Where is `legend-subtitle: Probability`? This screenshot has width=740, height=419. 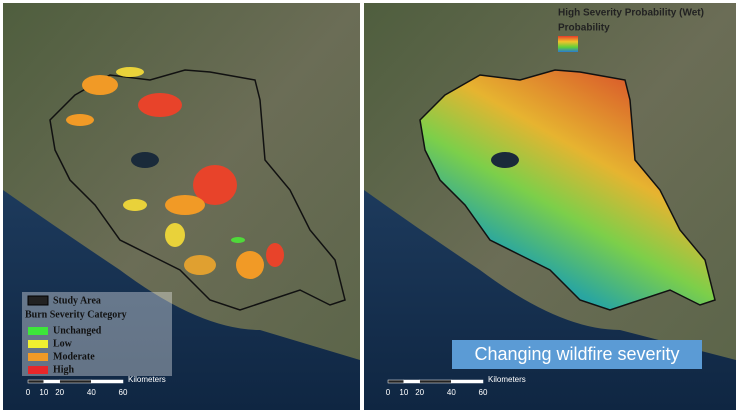
legend-subtitle: Probability is located at coordinates (584, 28).